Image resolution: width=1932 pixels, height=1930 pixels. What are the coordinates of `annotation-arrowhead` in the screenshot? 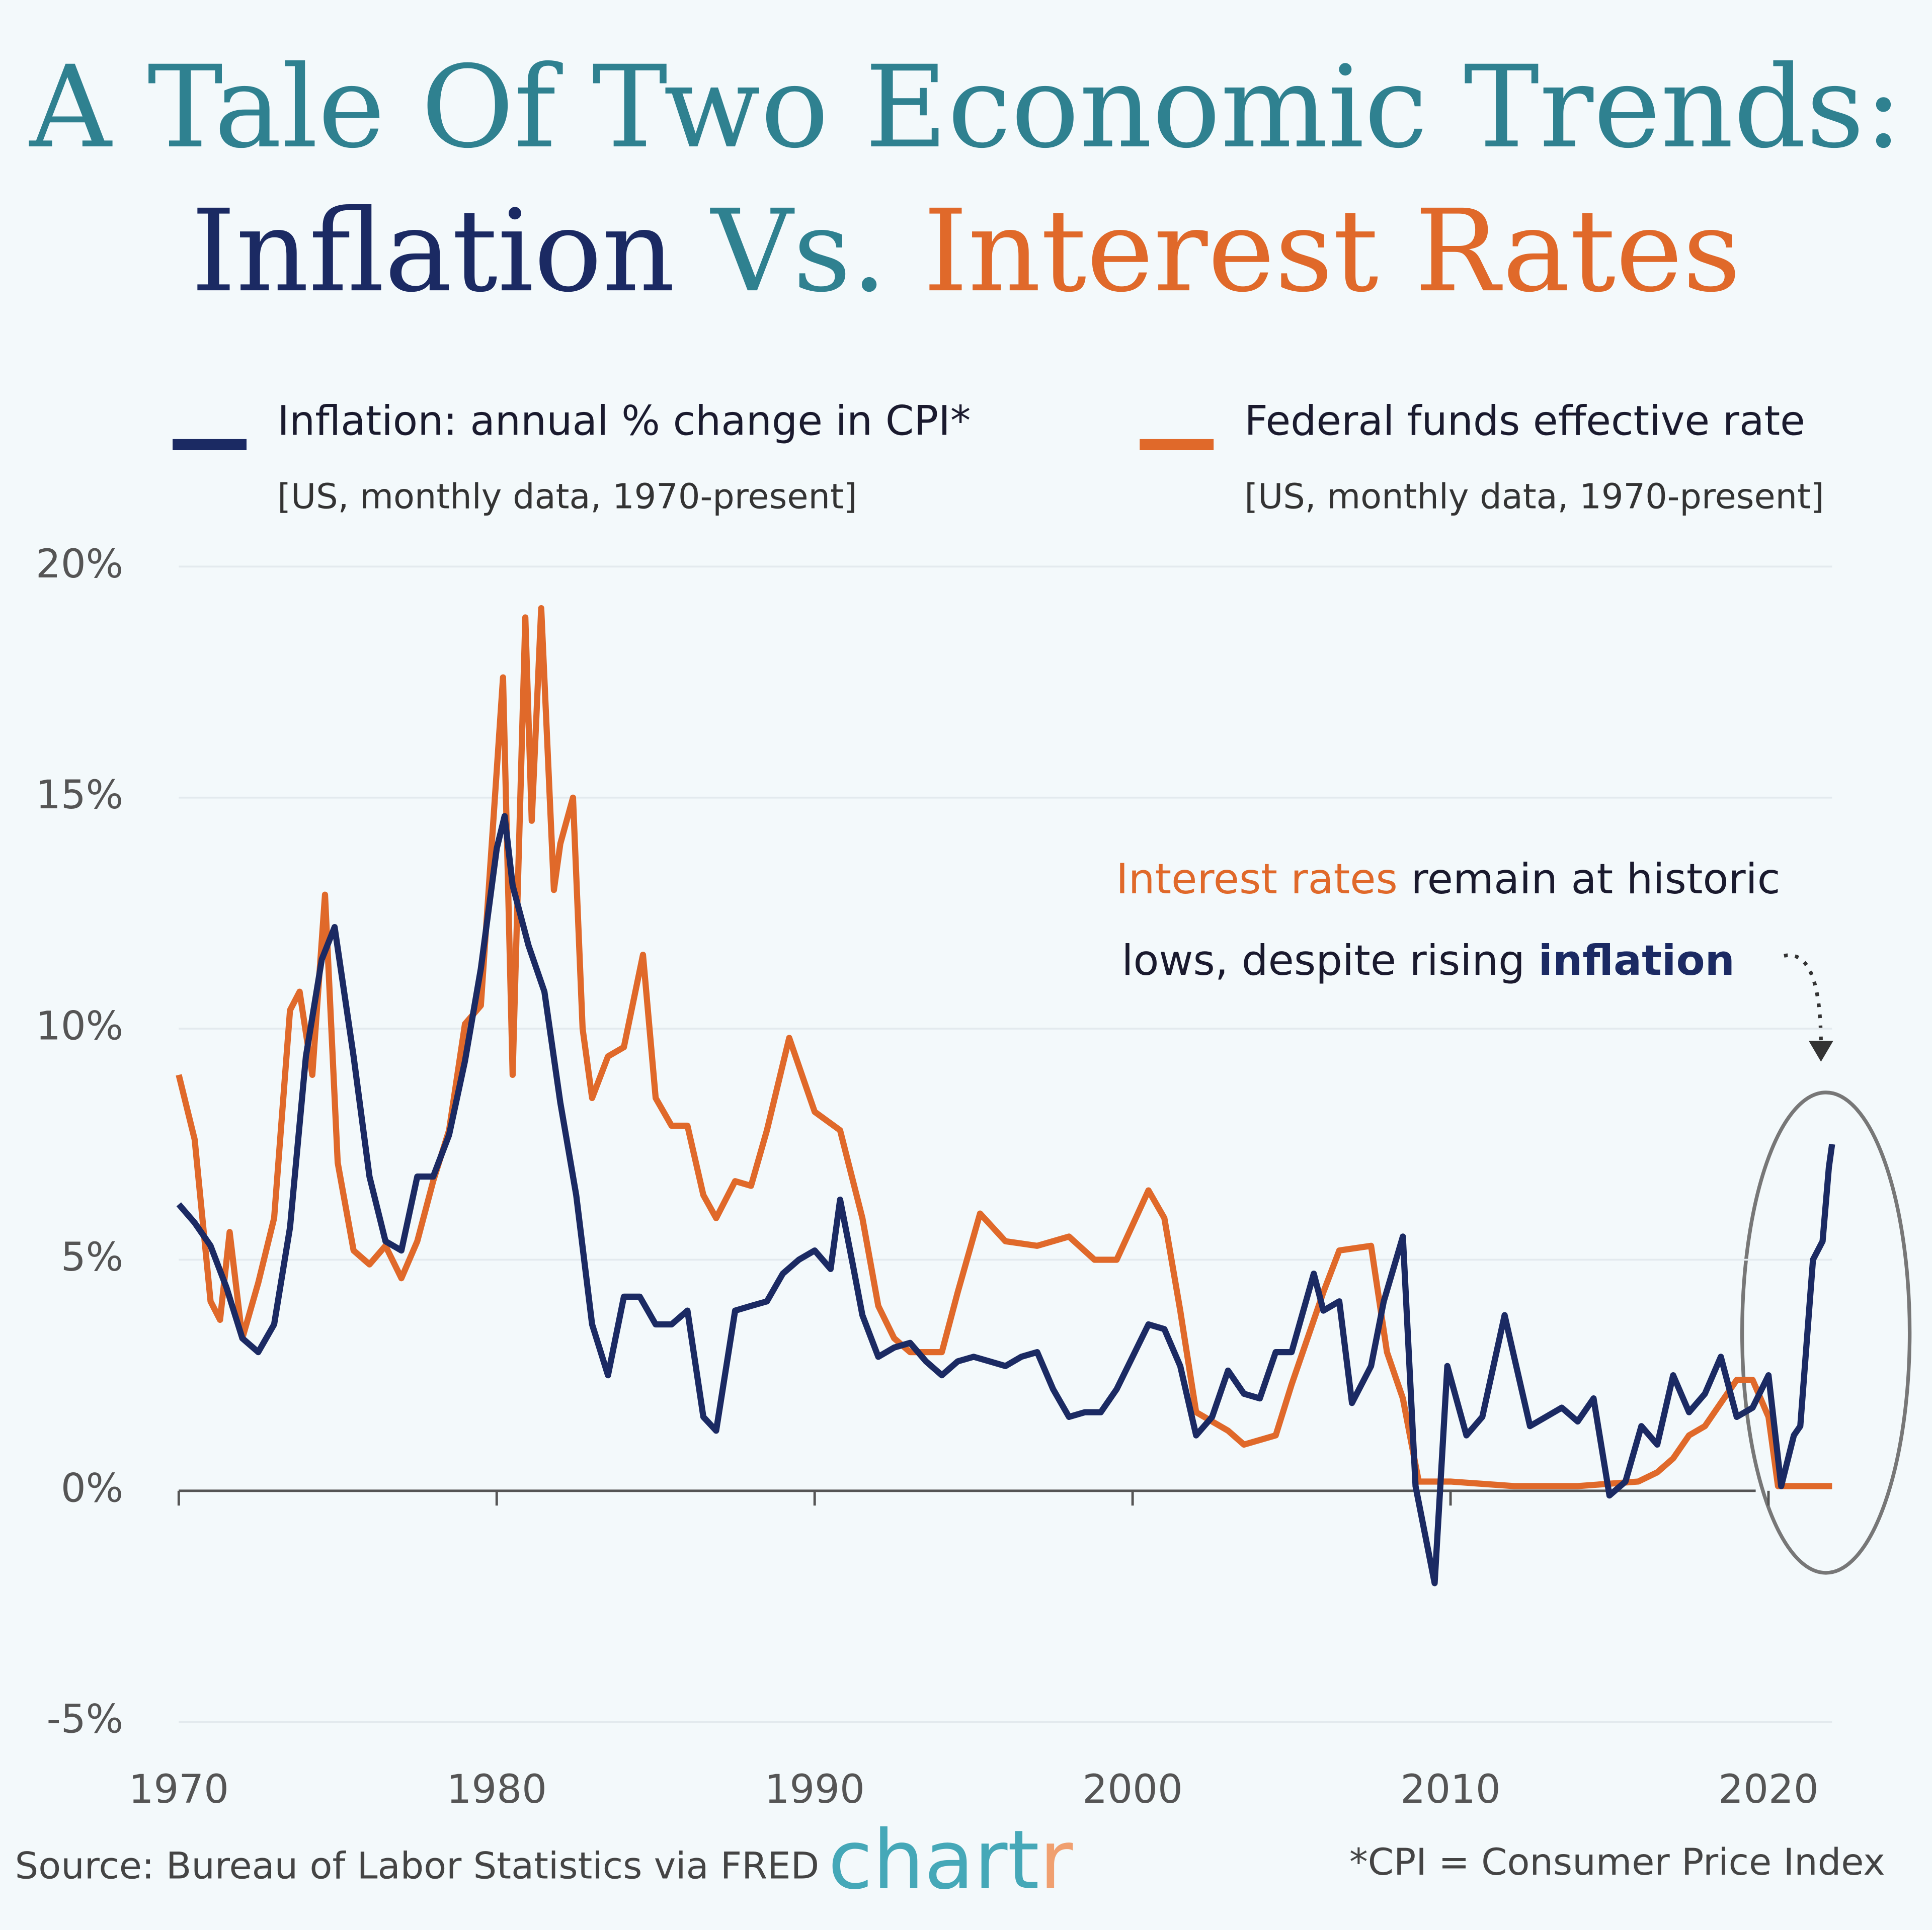 It's located at (1820, 1051).